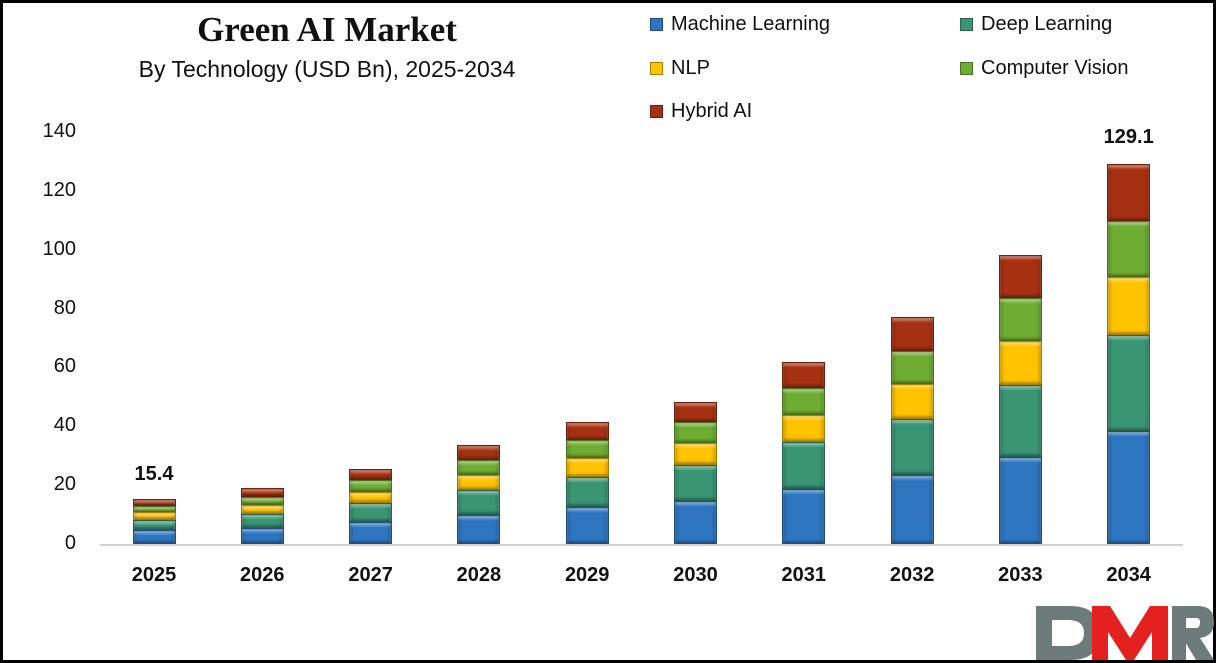  I want to click on stacked-bar-2031, so click(804, 452).